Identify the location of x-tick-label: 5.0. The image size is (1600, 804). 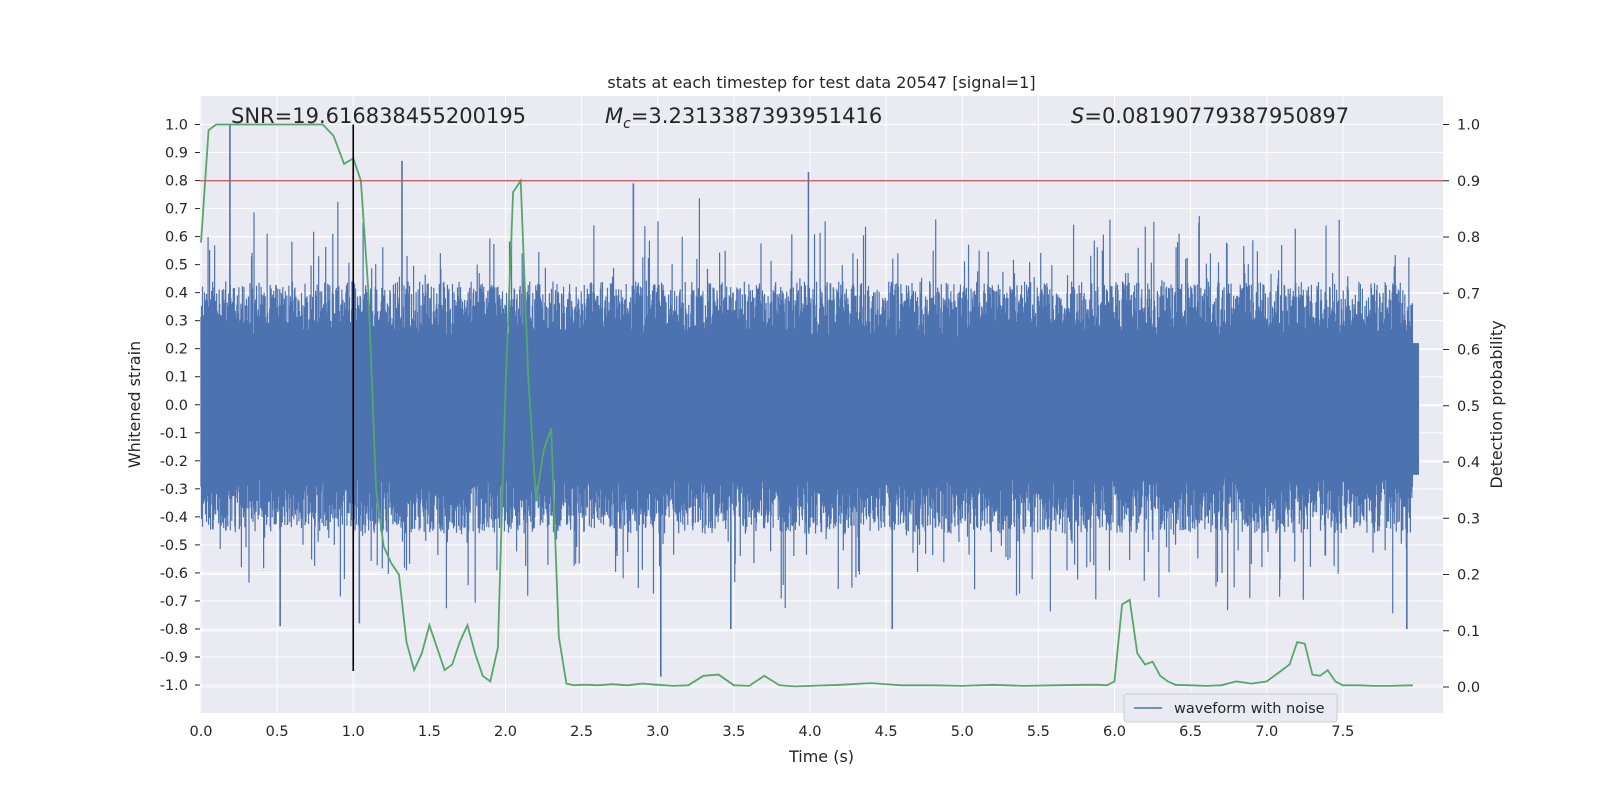
(962, 732).